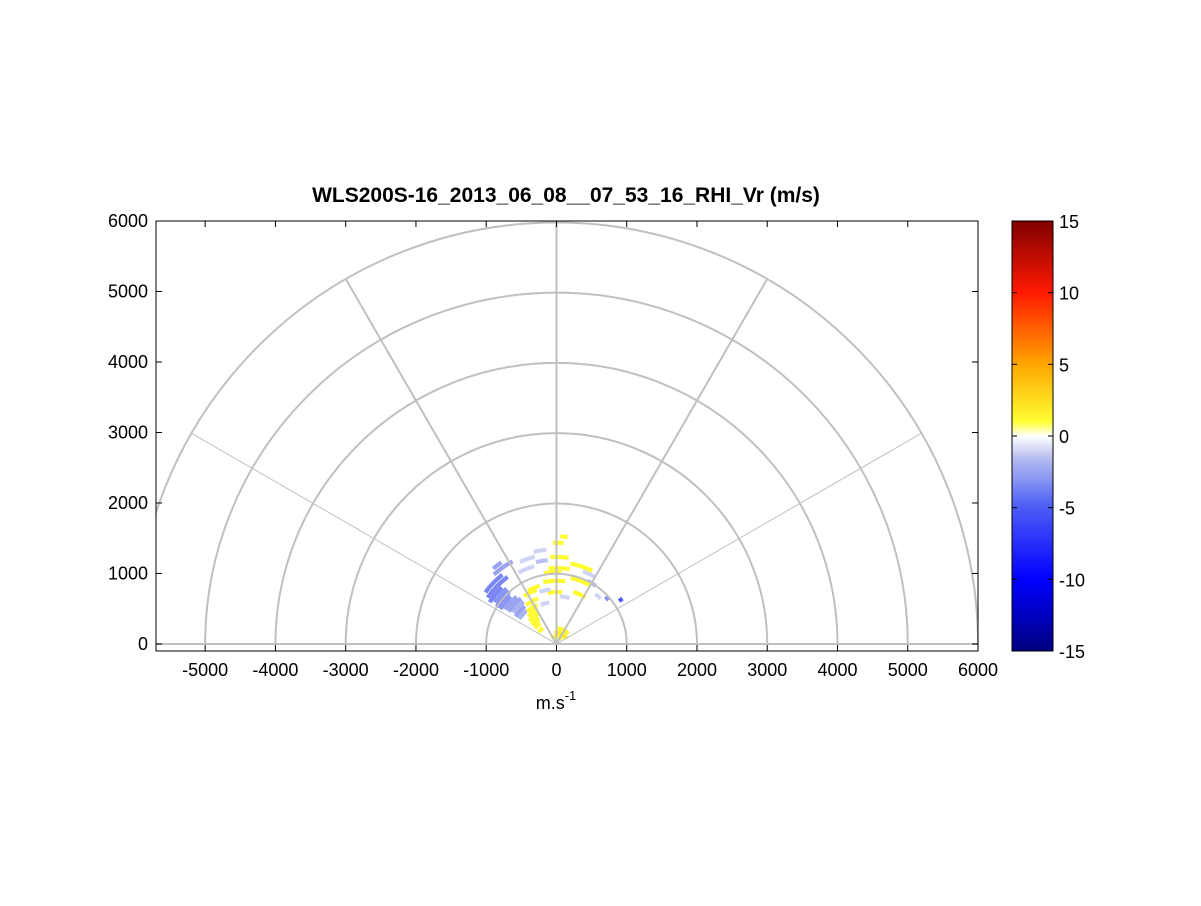 This screenshot has width=1201, height=906. Describe the element at coordinates (275, 670) in the screenshot. I see `x-tick-label: -4000` at that location.